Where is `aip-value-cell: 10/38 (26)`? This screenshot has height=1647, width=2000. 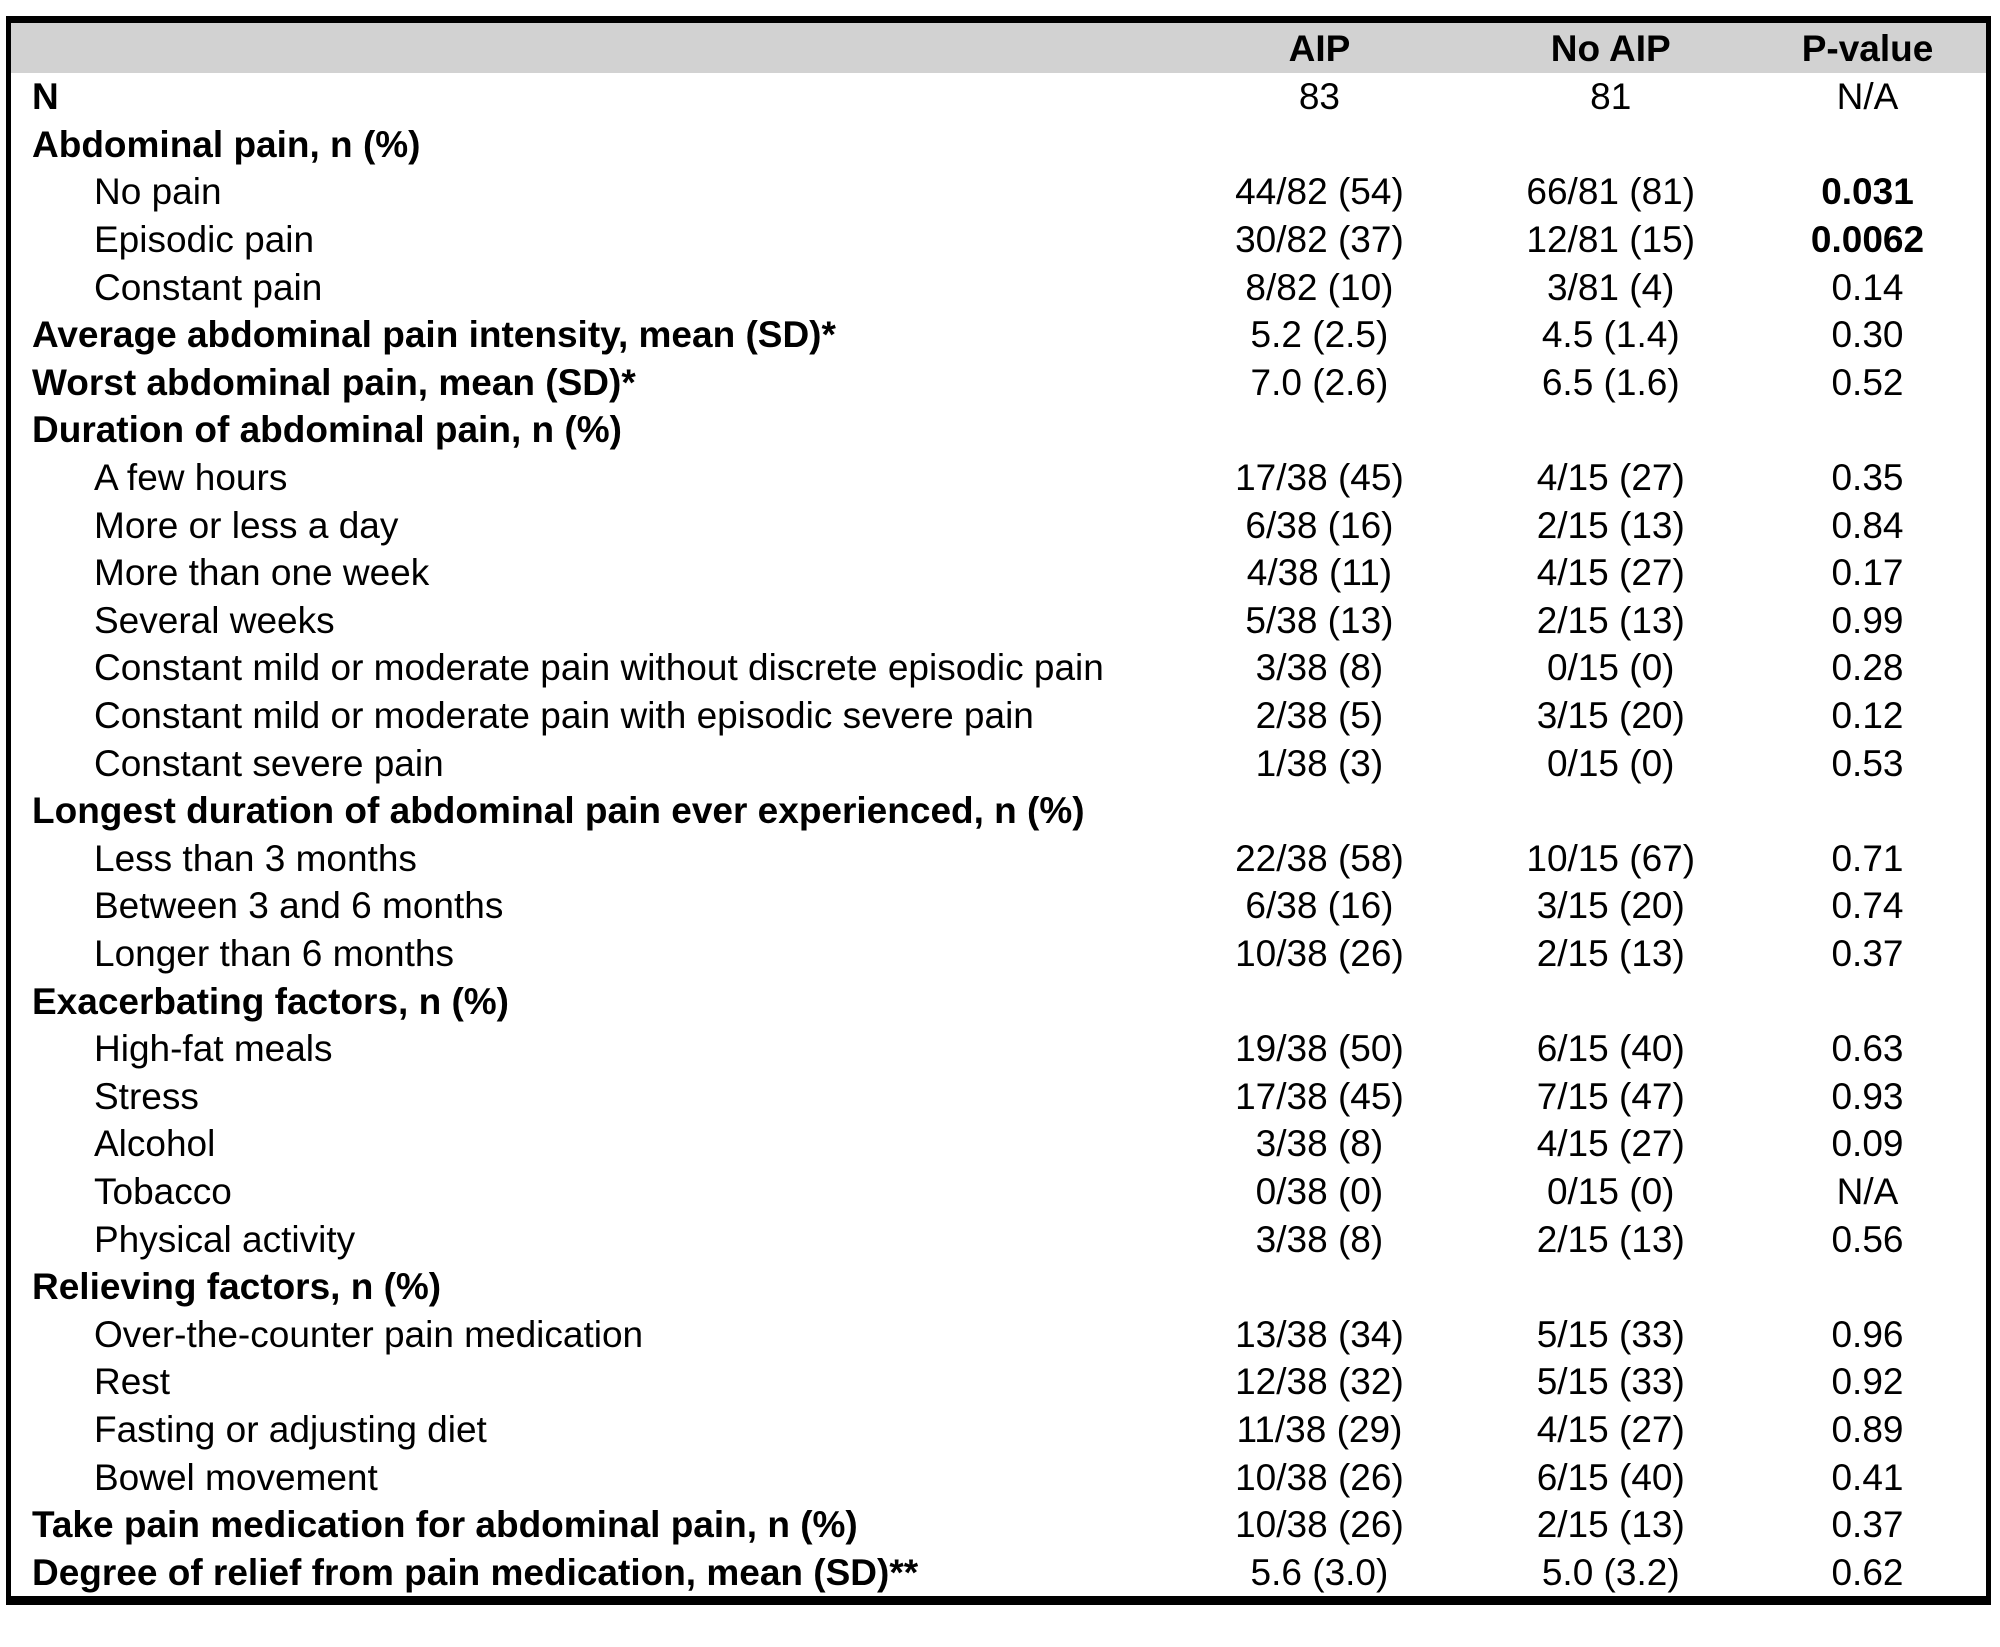
aip-value-cell: 10/38 (26) is located at coordinates (1319, 953).